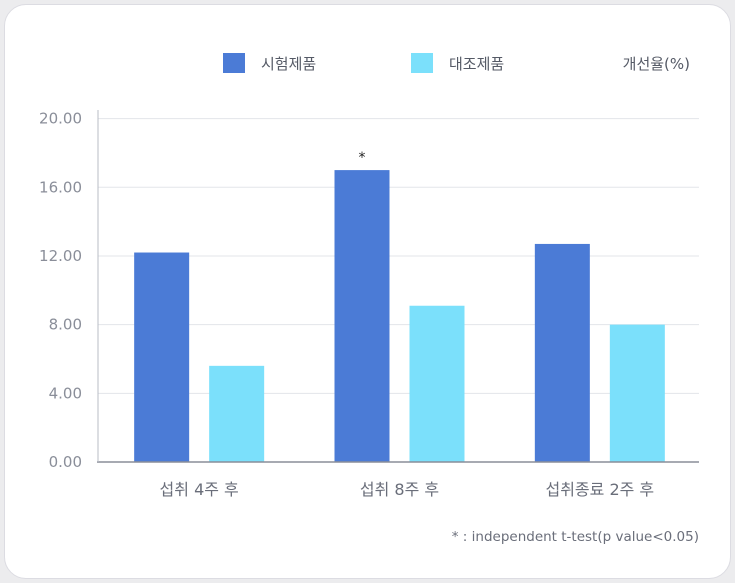  I want to click on y-tick-label: 20.00, so click(60, 119).